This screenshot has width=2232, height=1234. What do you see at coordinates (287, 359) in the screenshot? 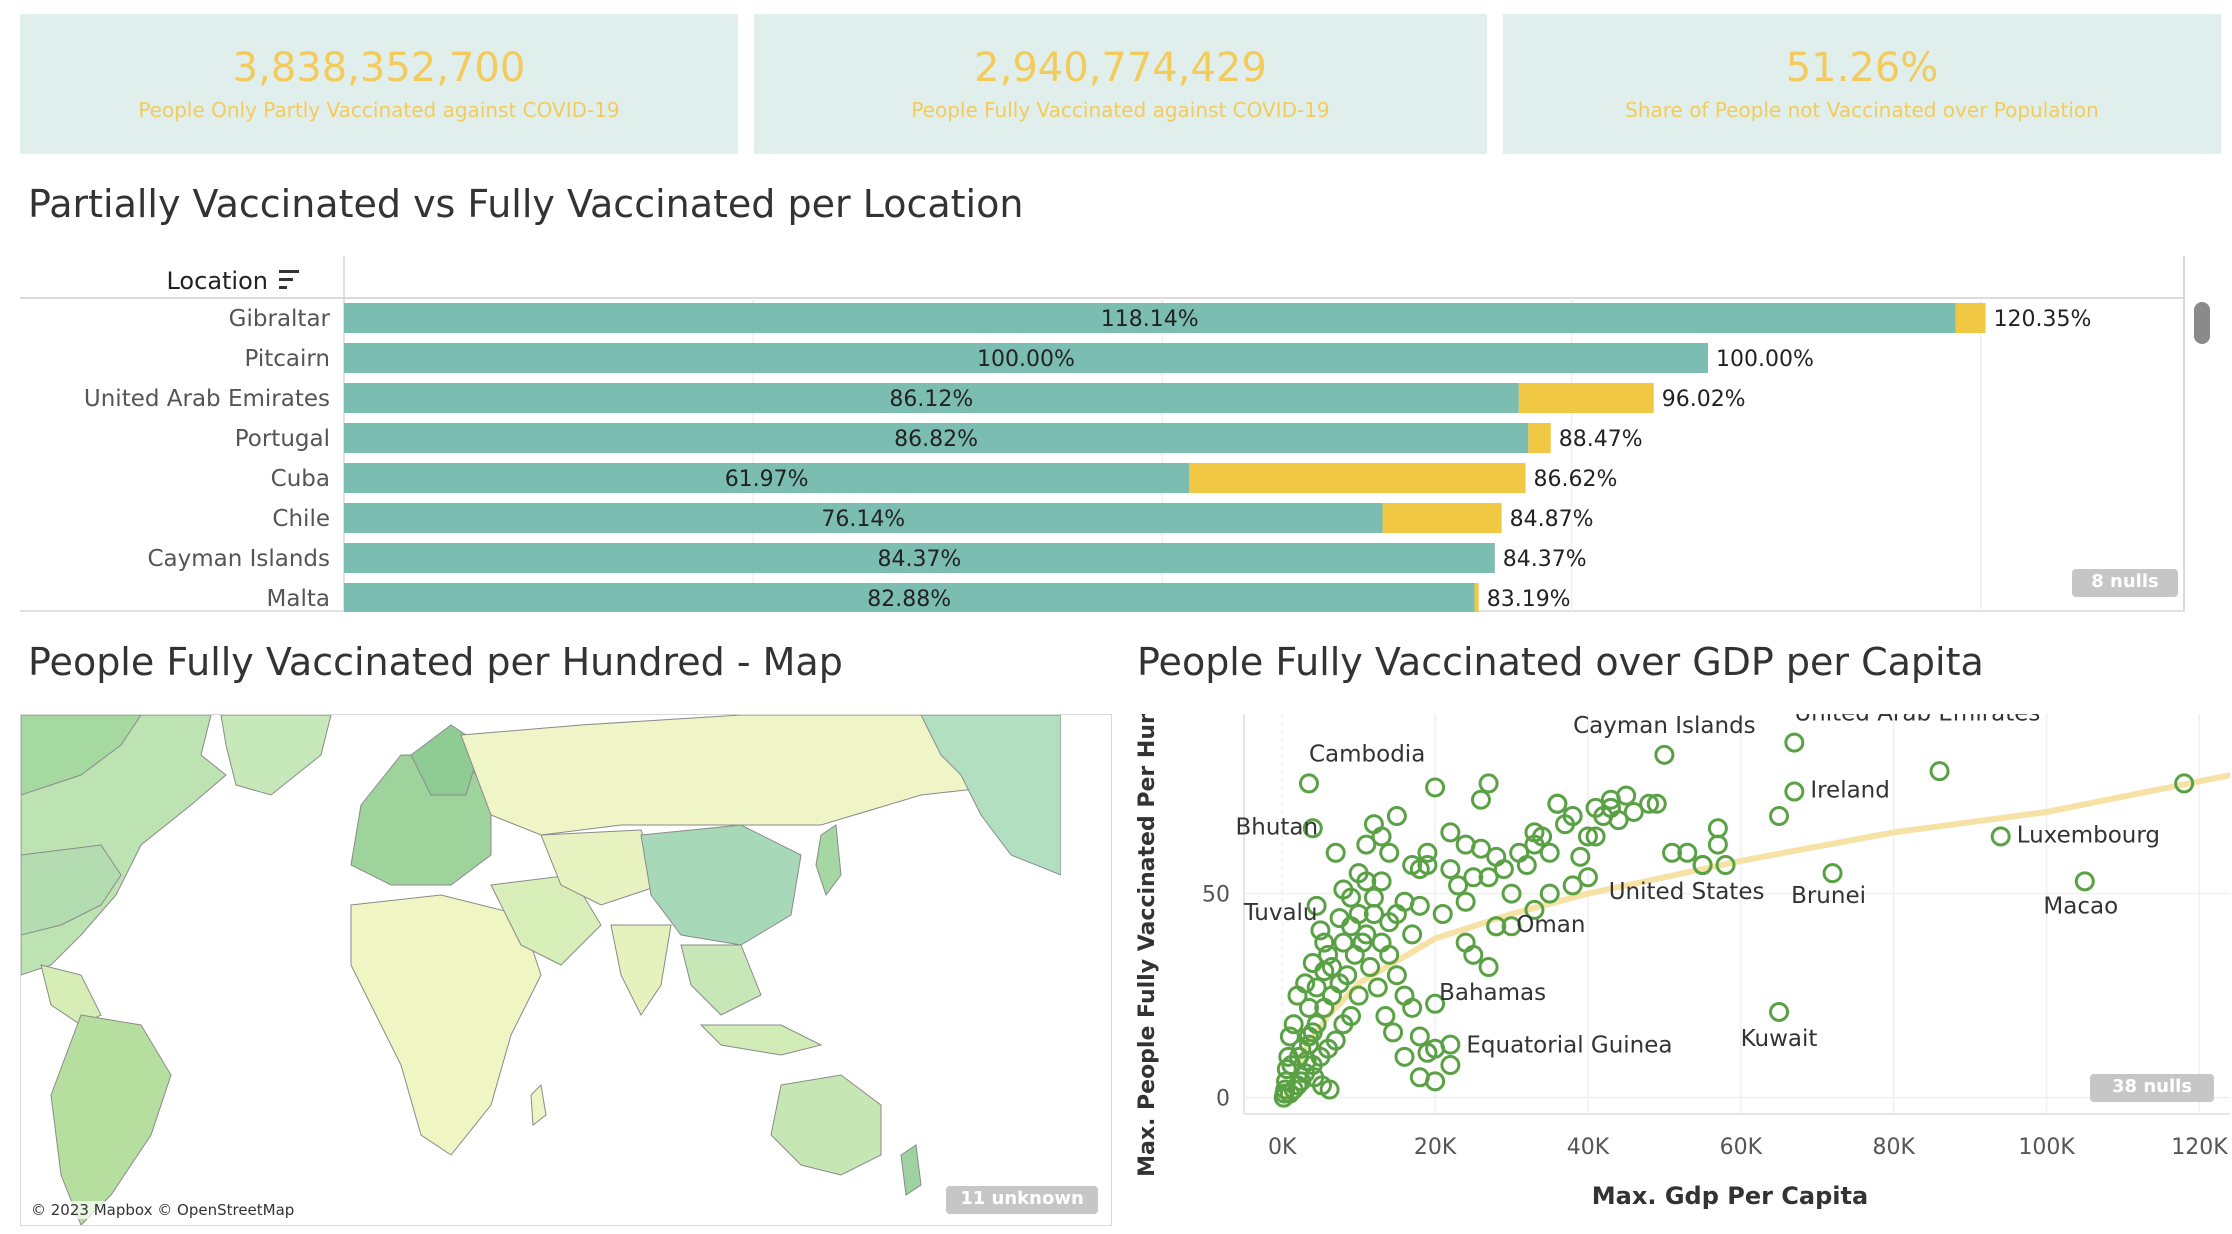
I see `location-label: Pitcairn` at bounding box center [287, 359].